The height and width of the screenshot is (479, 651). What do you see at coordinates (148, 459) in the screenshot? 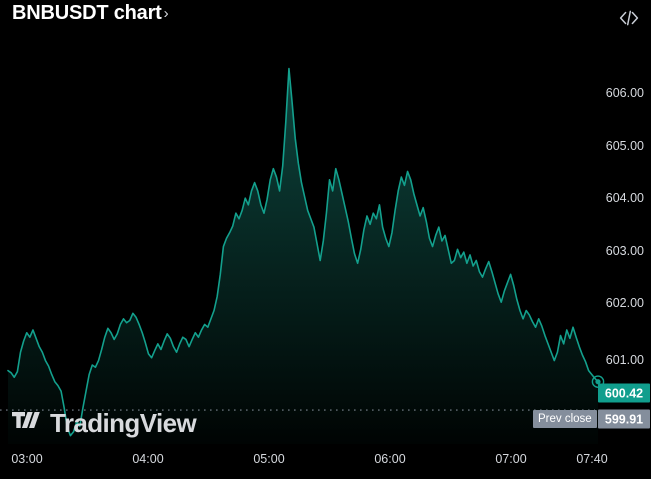
I see `time-tick: 04:00` at bounding box center [148, 459].